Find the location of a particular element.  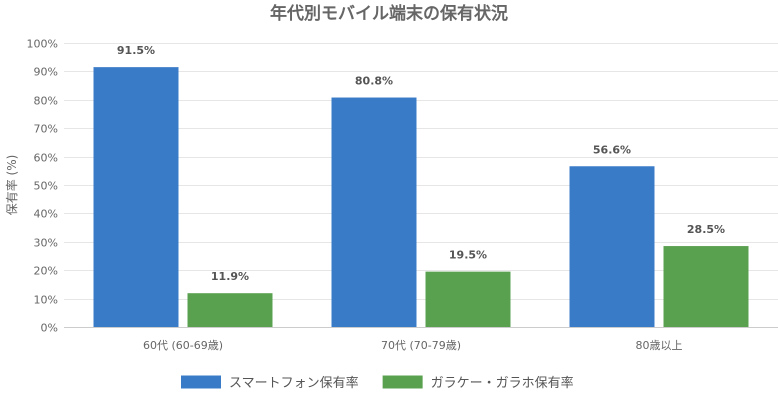

legend-item: スマートフォン保有率 is located at coordinates (270, 383).